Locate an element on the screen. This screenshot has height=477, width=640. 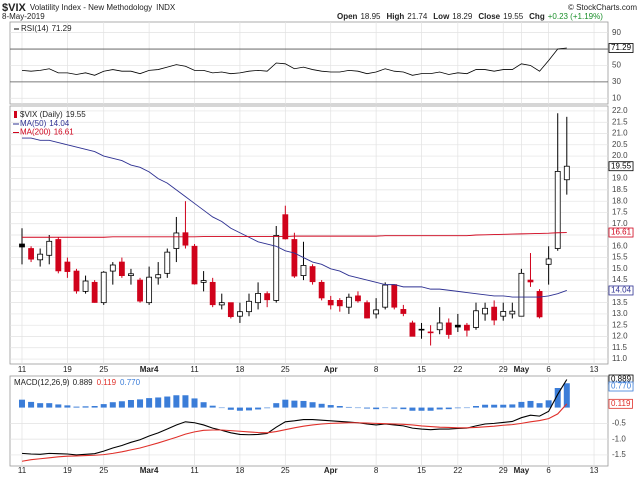
quote-value: 18.29 is located at coordinates (462, 16).